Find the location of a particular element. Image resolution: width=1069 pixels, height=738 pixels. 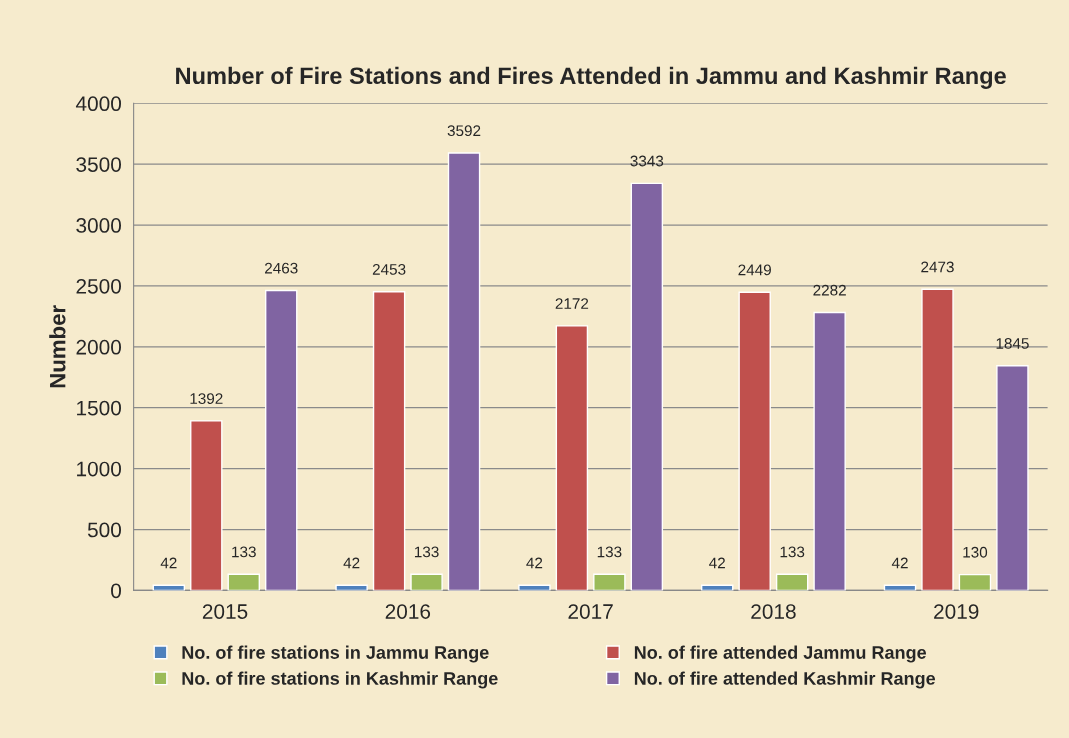

x-tick-label: 2015 is located at coordinates (225, 611).